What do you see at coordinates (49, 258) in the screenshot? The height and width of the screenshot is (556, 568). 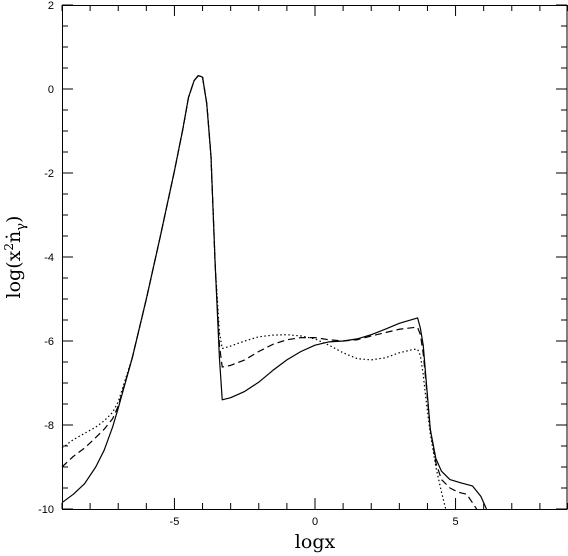 I see `y-tick-label: -4` at bounding box center [49, 258].